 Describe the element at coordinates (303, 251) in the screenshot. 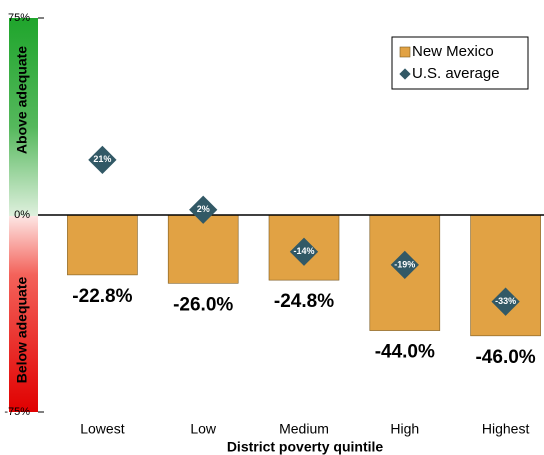

I see `marker-label: -14%` at that location.